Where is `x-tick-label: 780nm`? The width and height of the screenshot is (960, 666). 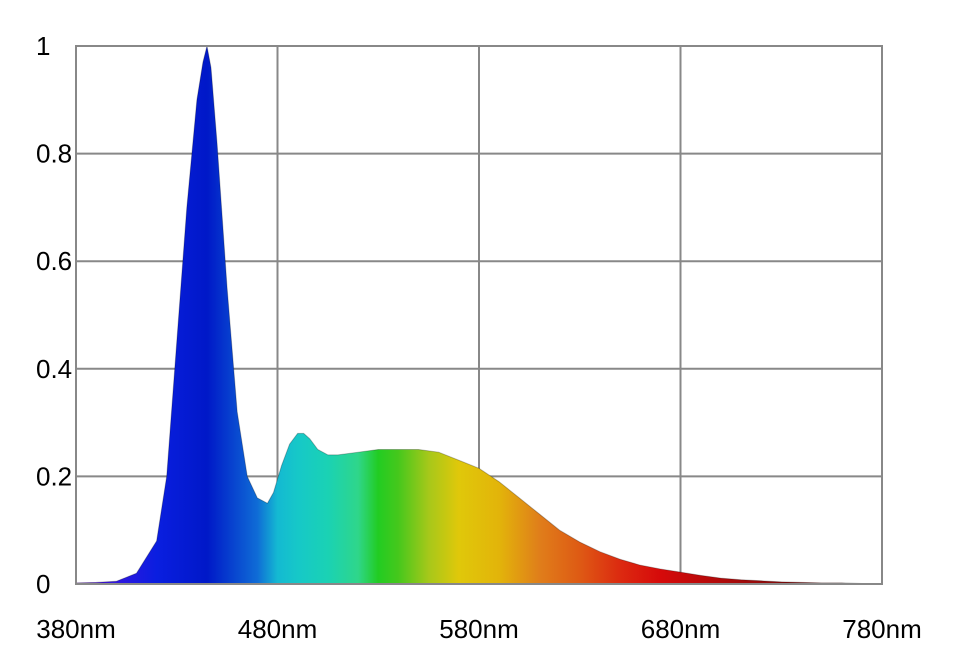
x-tick-label: 780nm is located at coordinates (882, 629).